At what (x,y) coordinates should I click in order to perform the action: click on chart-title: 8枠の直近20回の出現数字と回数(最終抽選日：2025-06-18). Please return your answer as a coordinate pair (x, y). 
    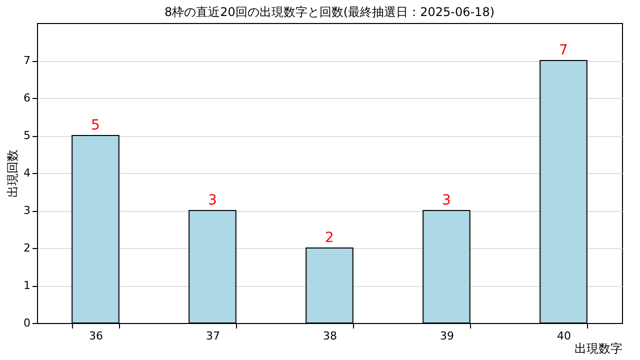
    Looking at the image, I should click on (329, 12).